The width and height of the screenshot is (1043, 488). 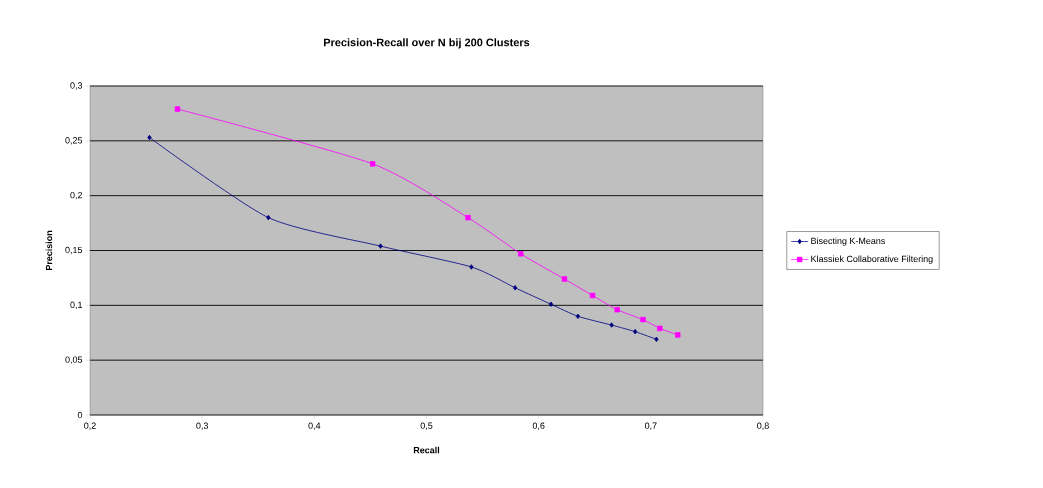 I want to click on y-tick-label: 0,15, so click(x=74, y=250).